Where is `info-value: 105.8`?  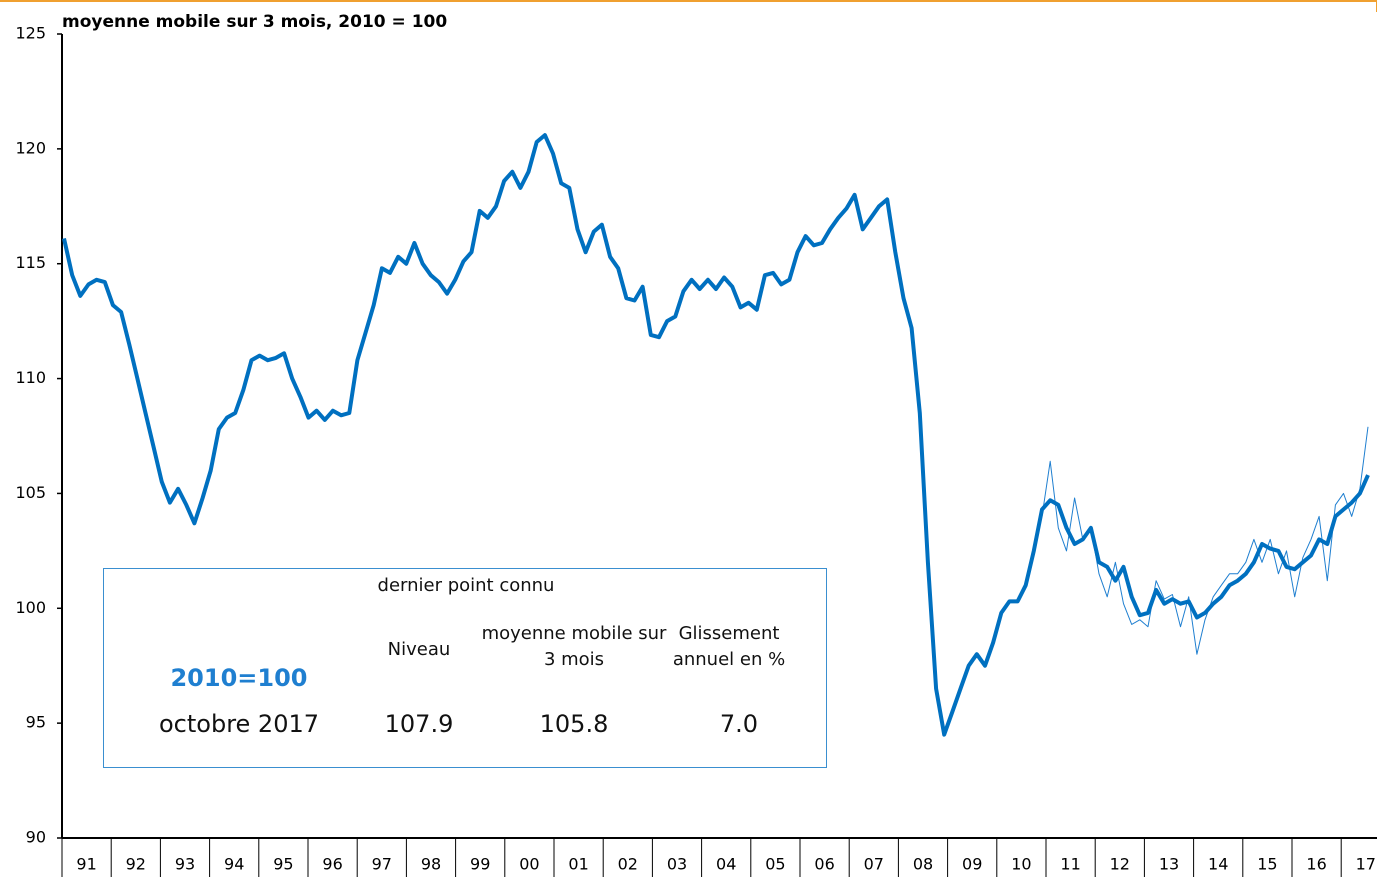
info-value: 105.8 is located at coordinates (574, 724).